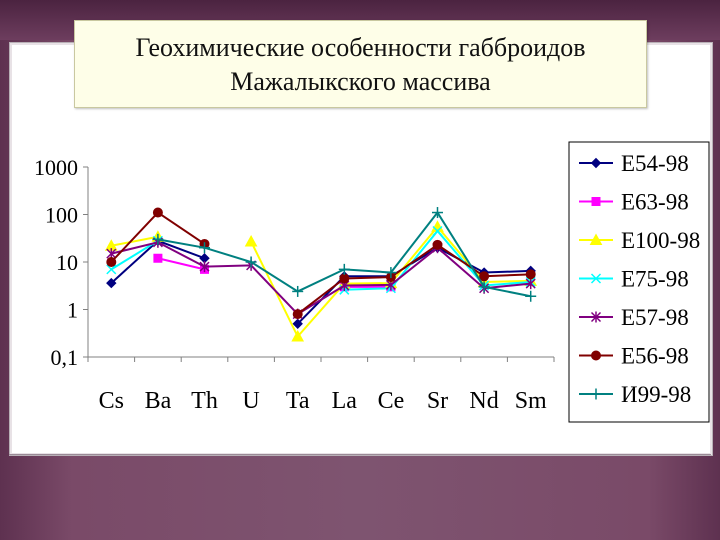 The width and height of the screenshot is (720, 540). What do you see at coordinates (437, 401) in the screenshot?
I see `x-tick-label: Sr` at bounding box center [437, 401].